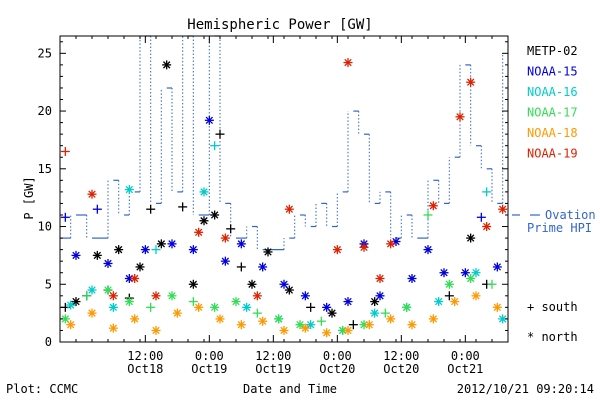 Image resolution: width=600 pixels, height=400 pixels. What do you see at coordinates (552, 92) in the screenshot?
I see `legend-item-noaa-16: NOAA-16` at bounding box center [552, 92].